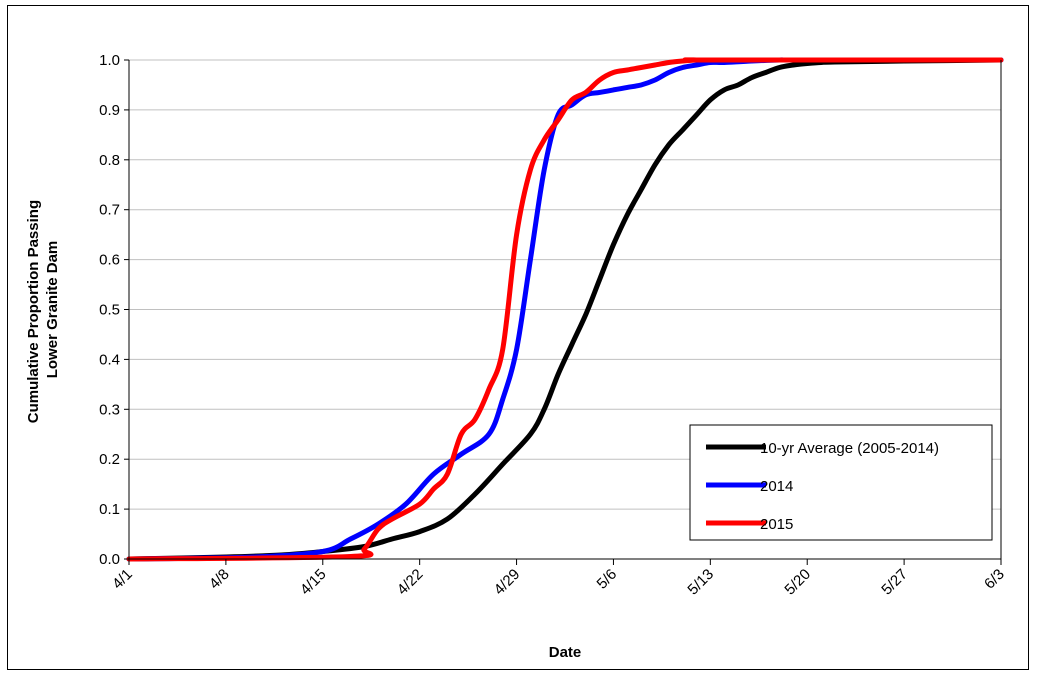 The image size is (1037, 676). What do you see at coordinates (219, 579) in the screenshot?
I see `x-tick-label: 4/8` at bounding box center [219, 579].